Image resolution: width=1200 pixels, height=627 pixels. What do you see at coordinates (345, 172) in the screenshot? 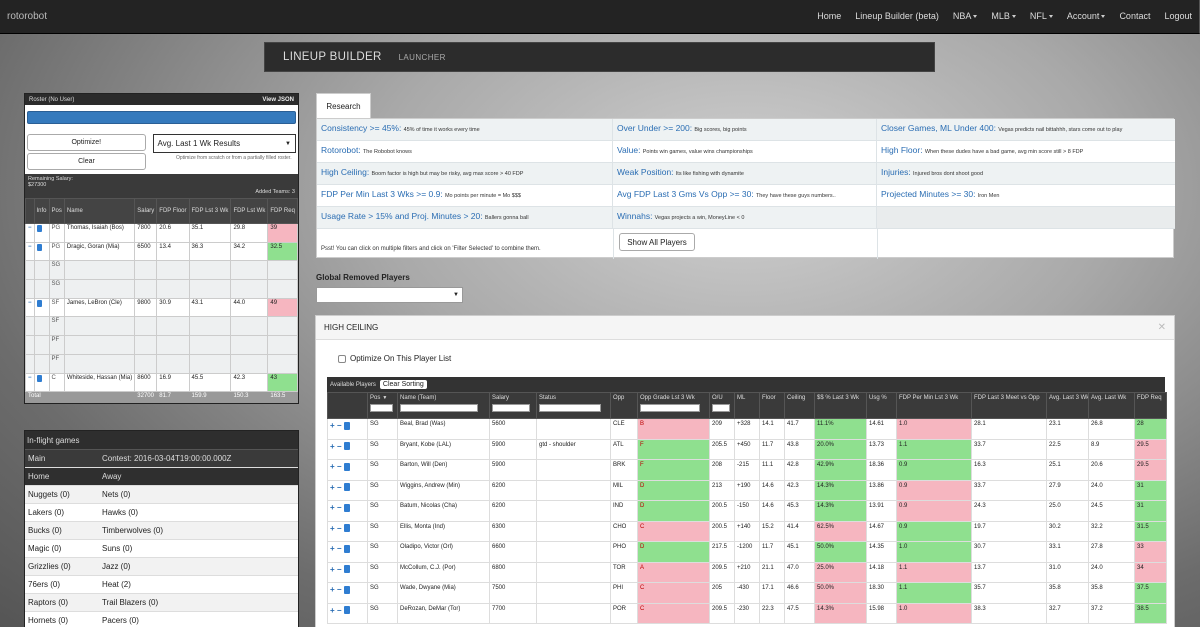
I see `filter-link: High Ceiling:` at bounding box center [345, 172].